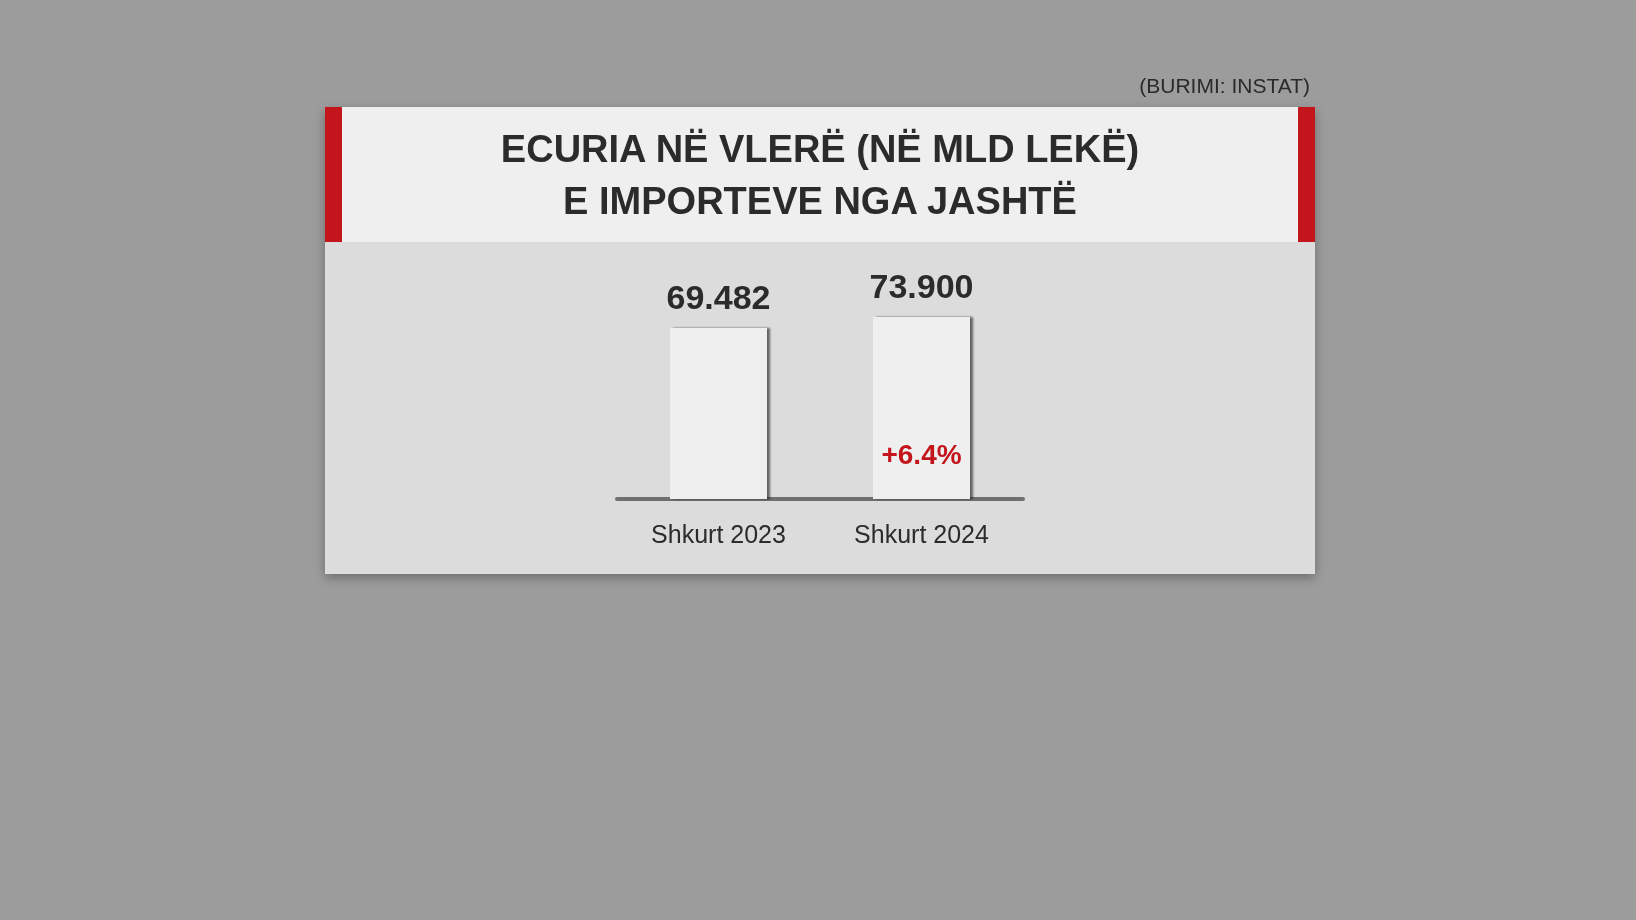  Describe the element at coordinates (820, 174) in the screenshot. I see `chart-title: ECURIA NË VLERË (NË MLD LEKË) E IMPORTEVE NGA JASHTË` at that location.